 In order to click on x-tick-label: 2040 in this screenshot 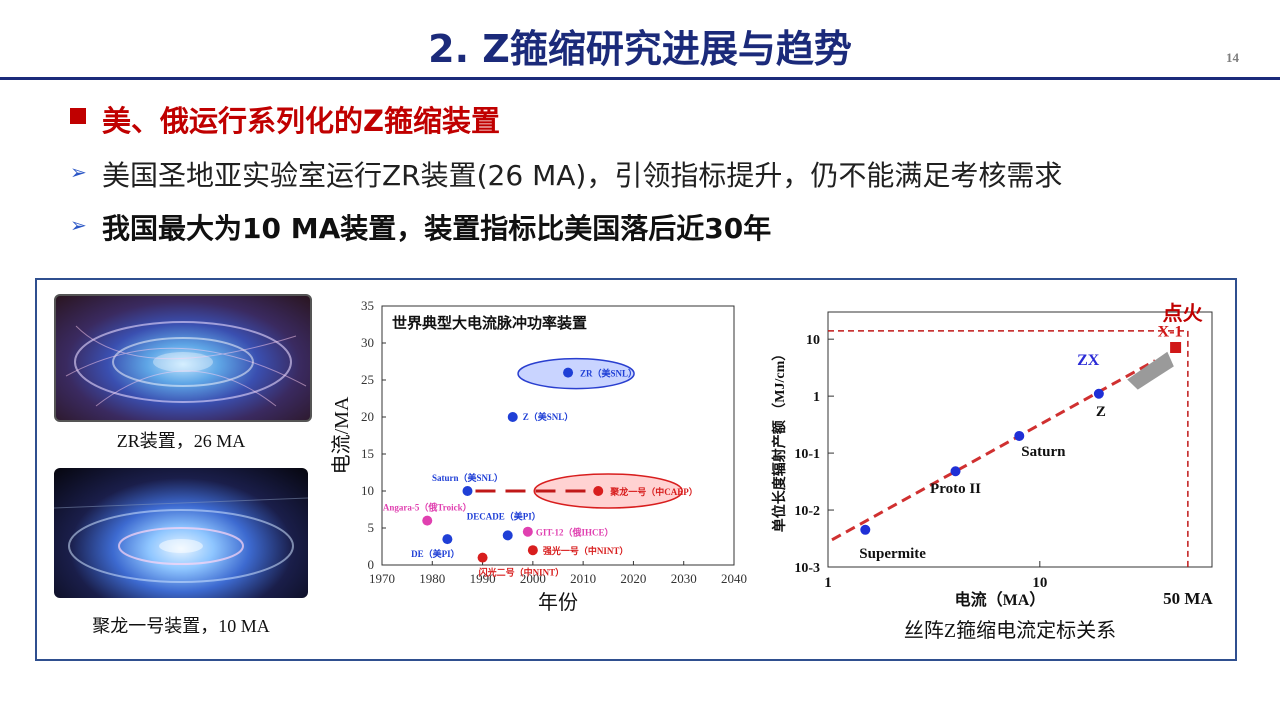, I will do `click(734, 578)`.